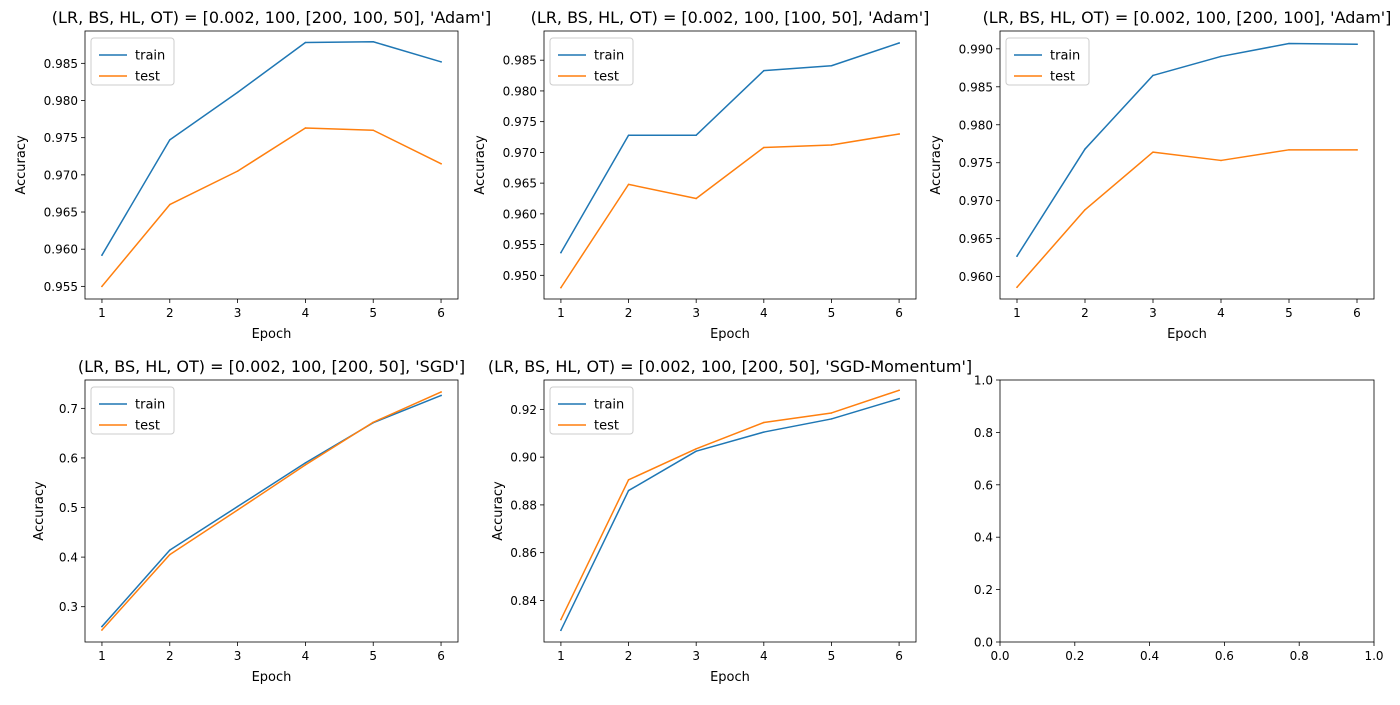  I want to click on y-tick-label: 0.2, so click(983, 590).